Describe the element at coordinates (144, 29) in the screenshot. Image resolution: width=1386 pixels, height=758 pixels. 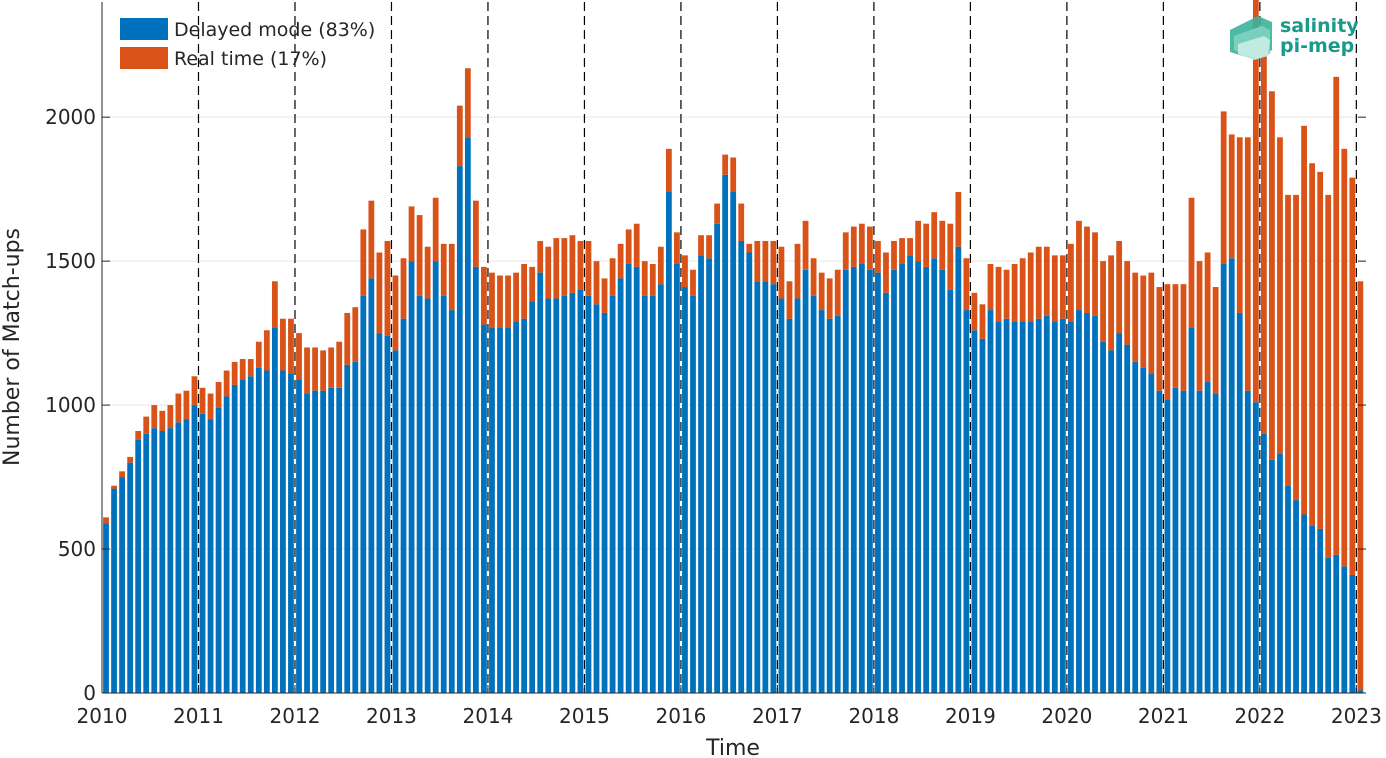
I see `legend-swatch-delayed` at that location.